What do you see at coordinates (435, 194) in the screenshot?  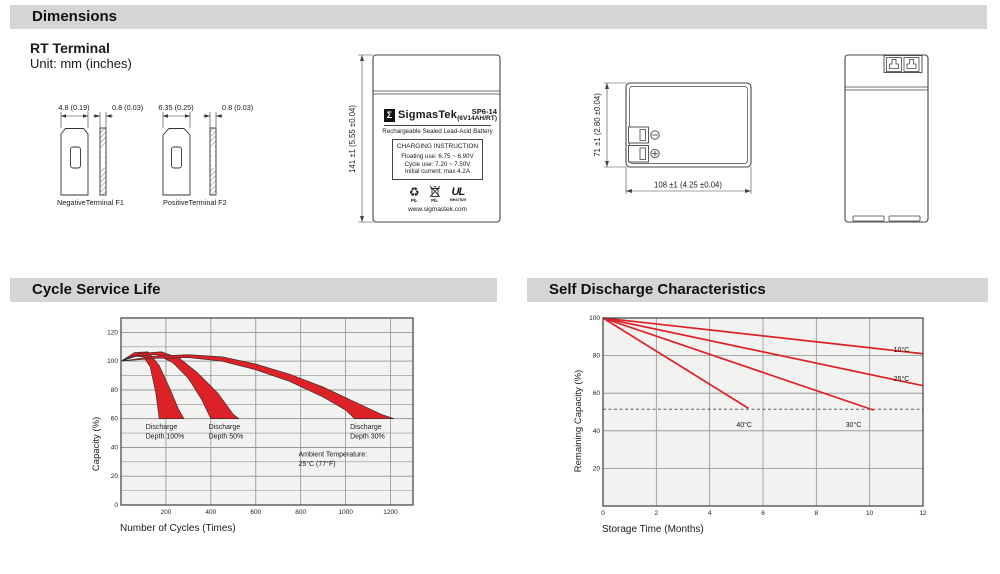 I see `pb-trash-icon: Pb.` at bounding box center [435, 194].